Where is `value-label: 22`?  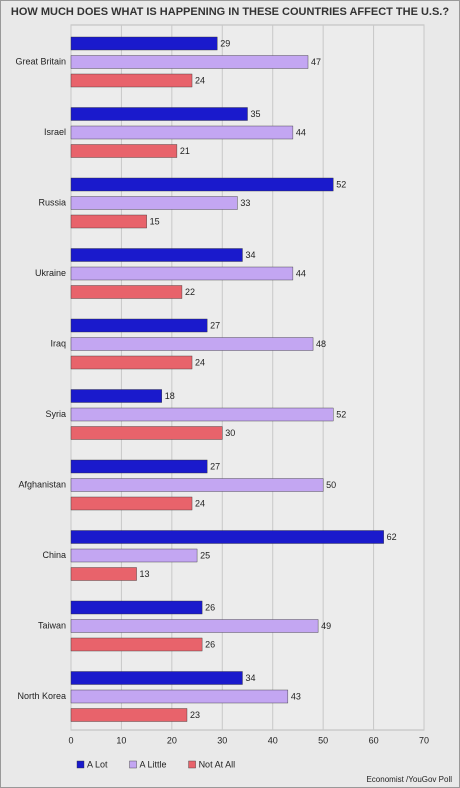 value-label: 22 is located at coordinates (190, 292).